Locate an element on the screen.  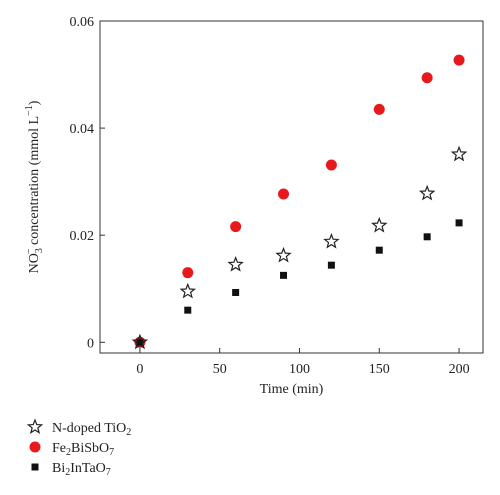
legend-item: N-doped TiO2 is located at coordinates (78, 428).